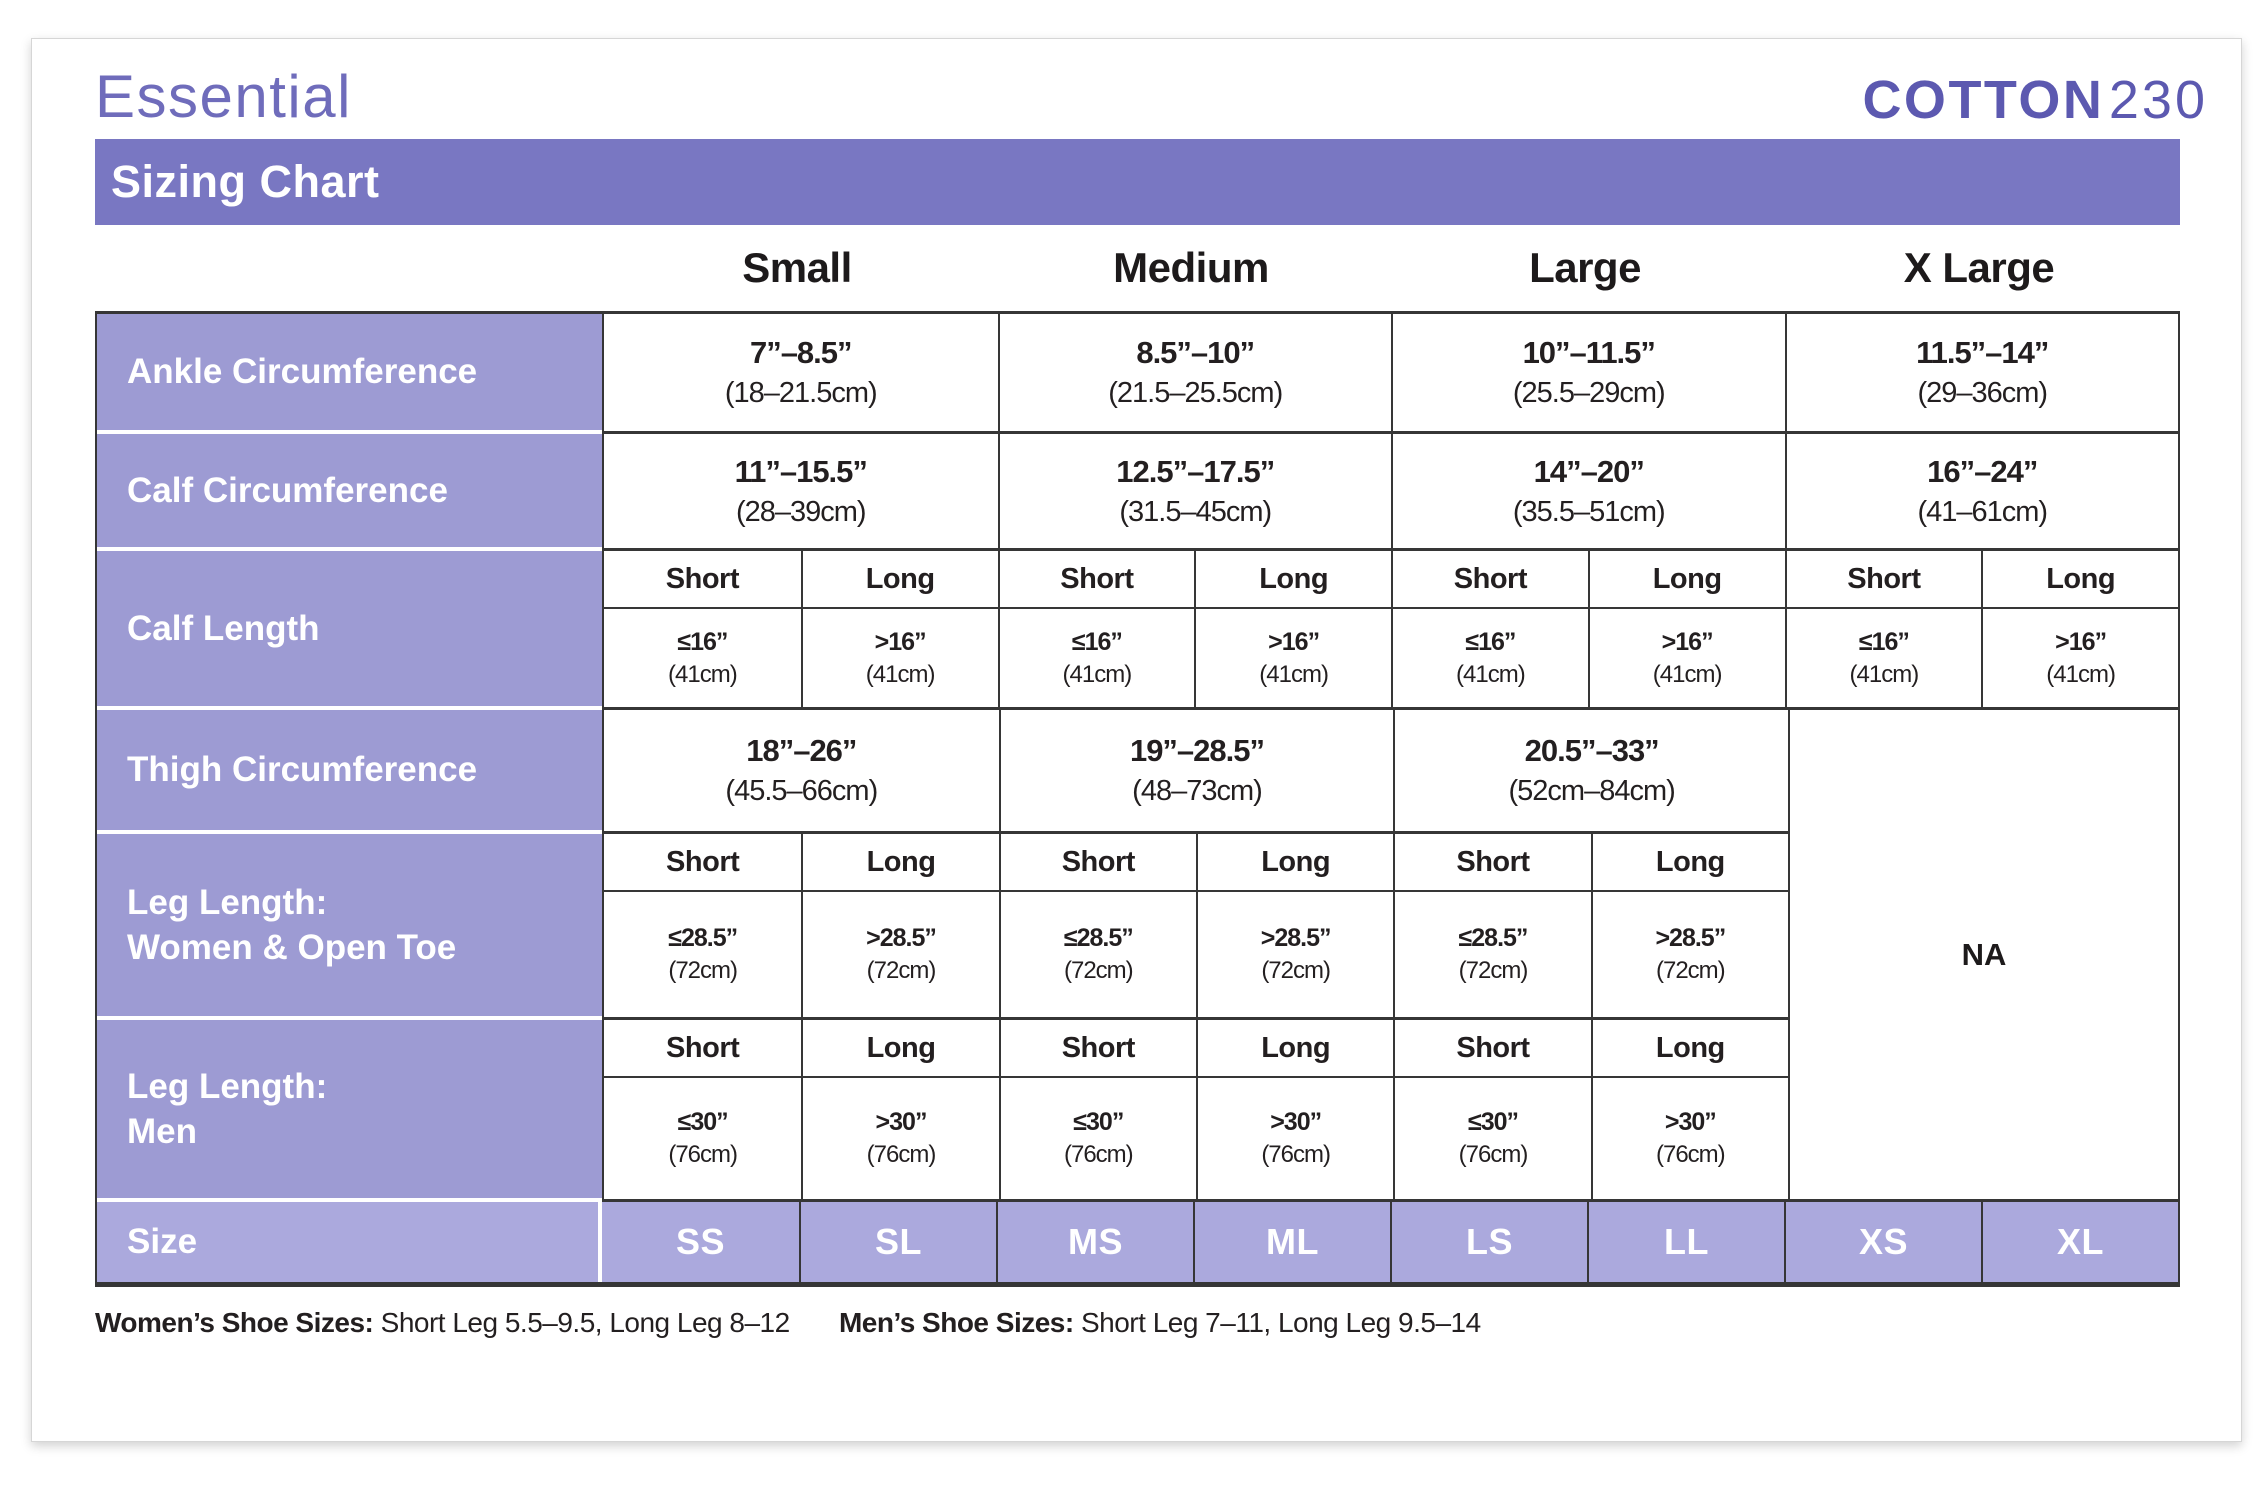  I want to click on calf-circ-medium-cell: 12.5”–17.5” (31.5–45cm), so click(1194, 491).